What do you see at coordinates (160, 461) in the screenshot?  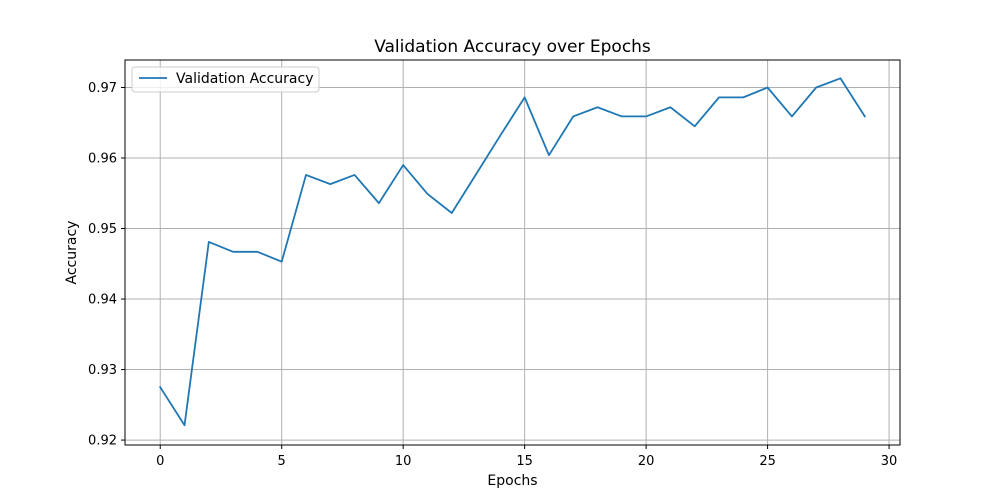 I see `x-tick-label: 0` at bounding box center [160, 461].